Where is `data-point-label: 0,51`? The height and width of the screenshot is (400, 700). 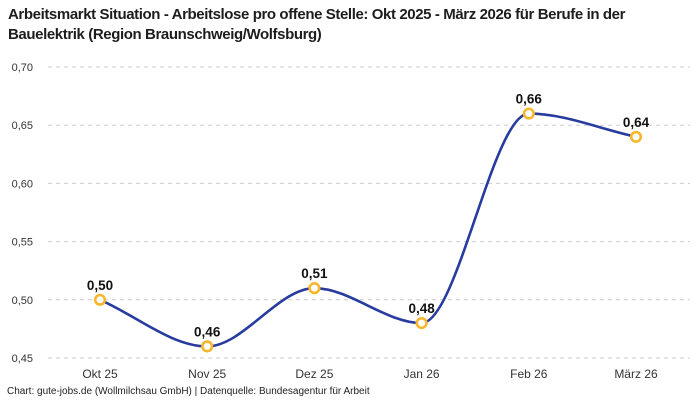 data-point-label: 0,51 is located at coordinates (314, 273).